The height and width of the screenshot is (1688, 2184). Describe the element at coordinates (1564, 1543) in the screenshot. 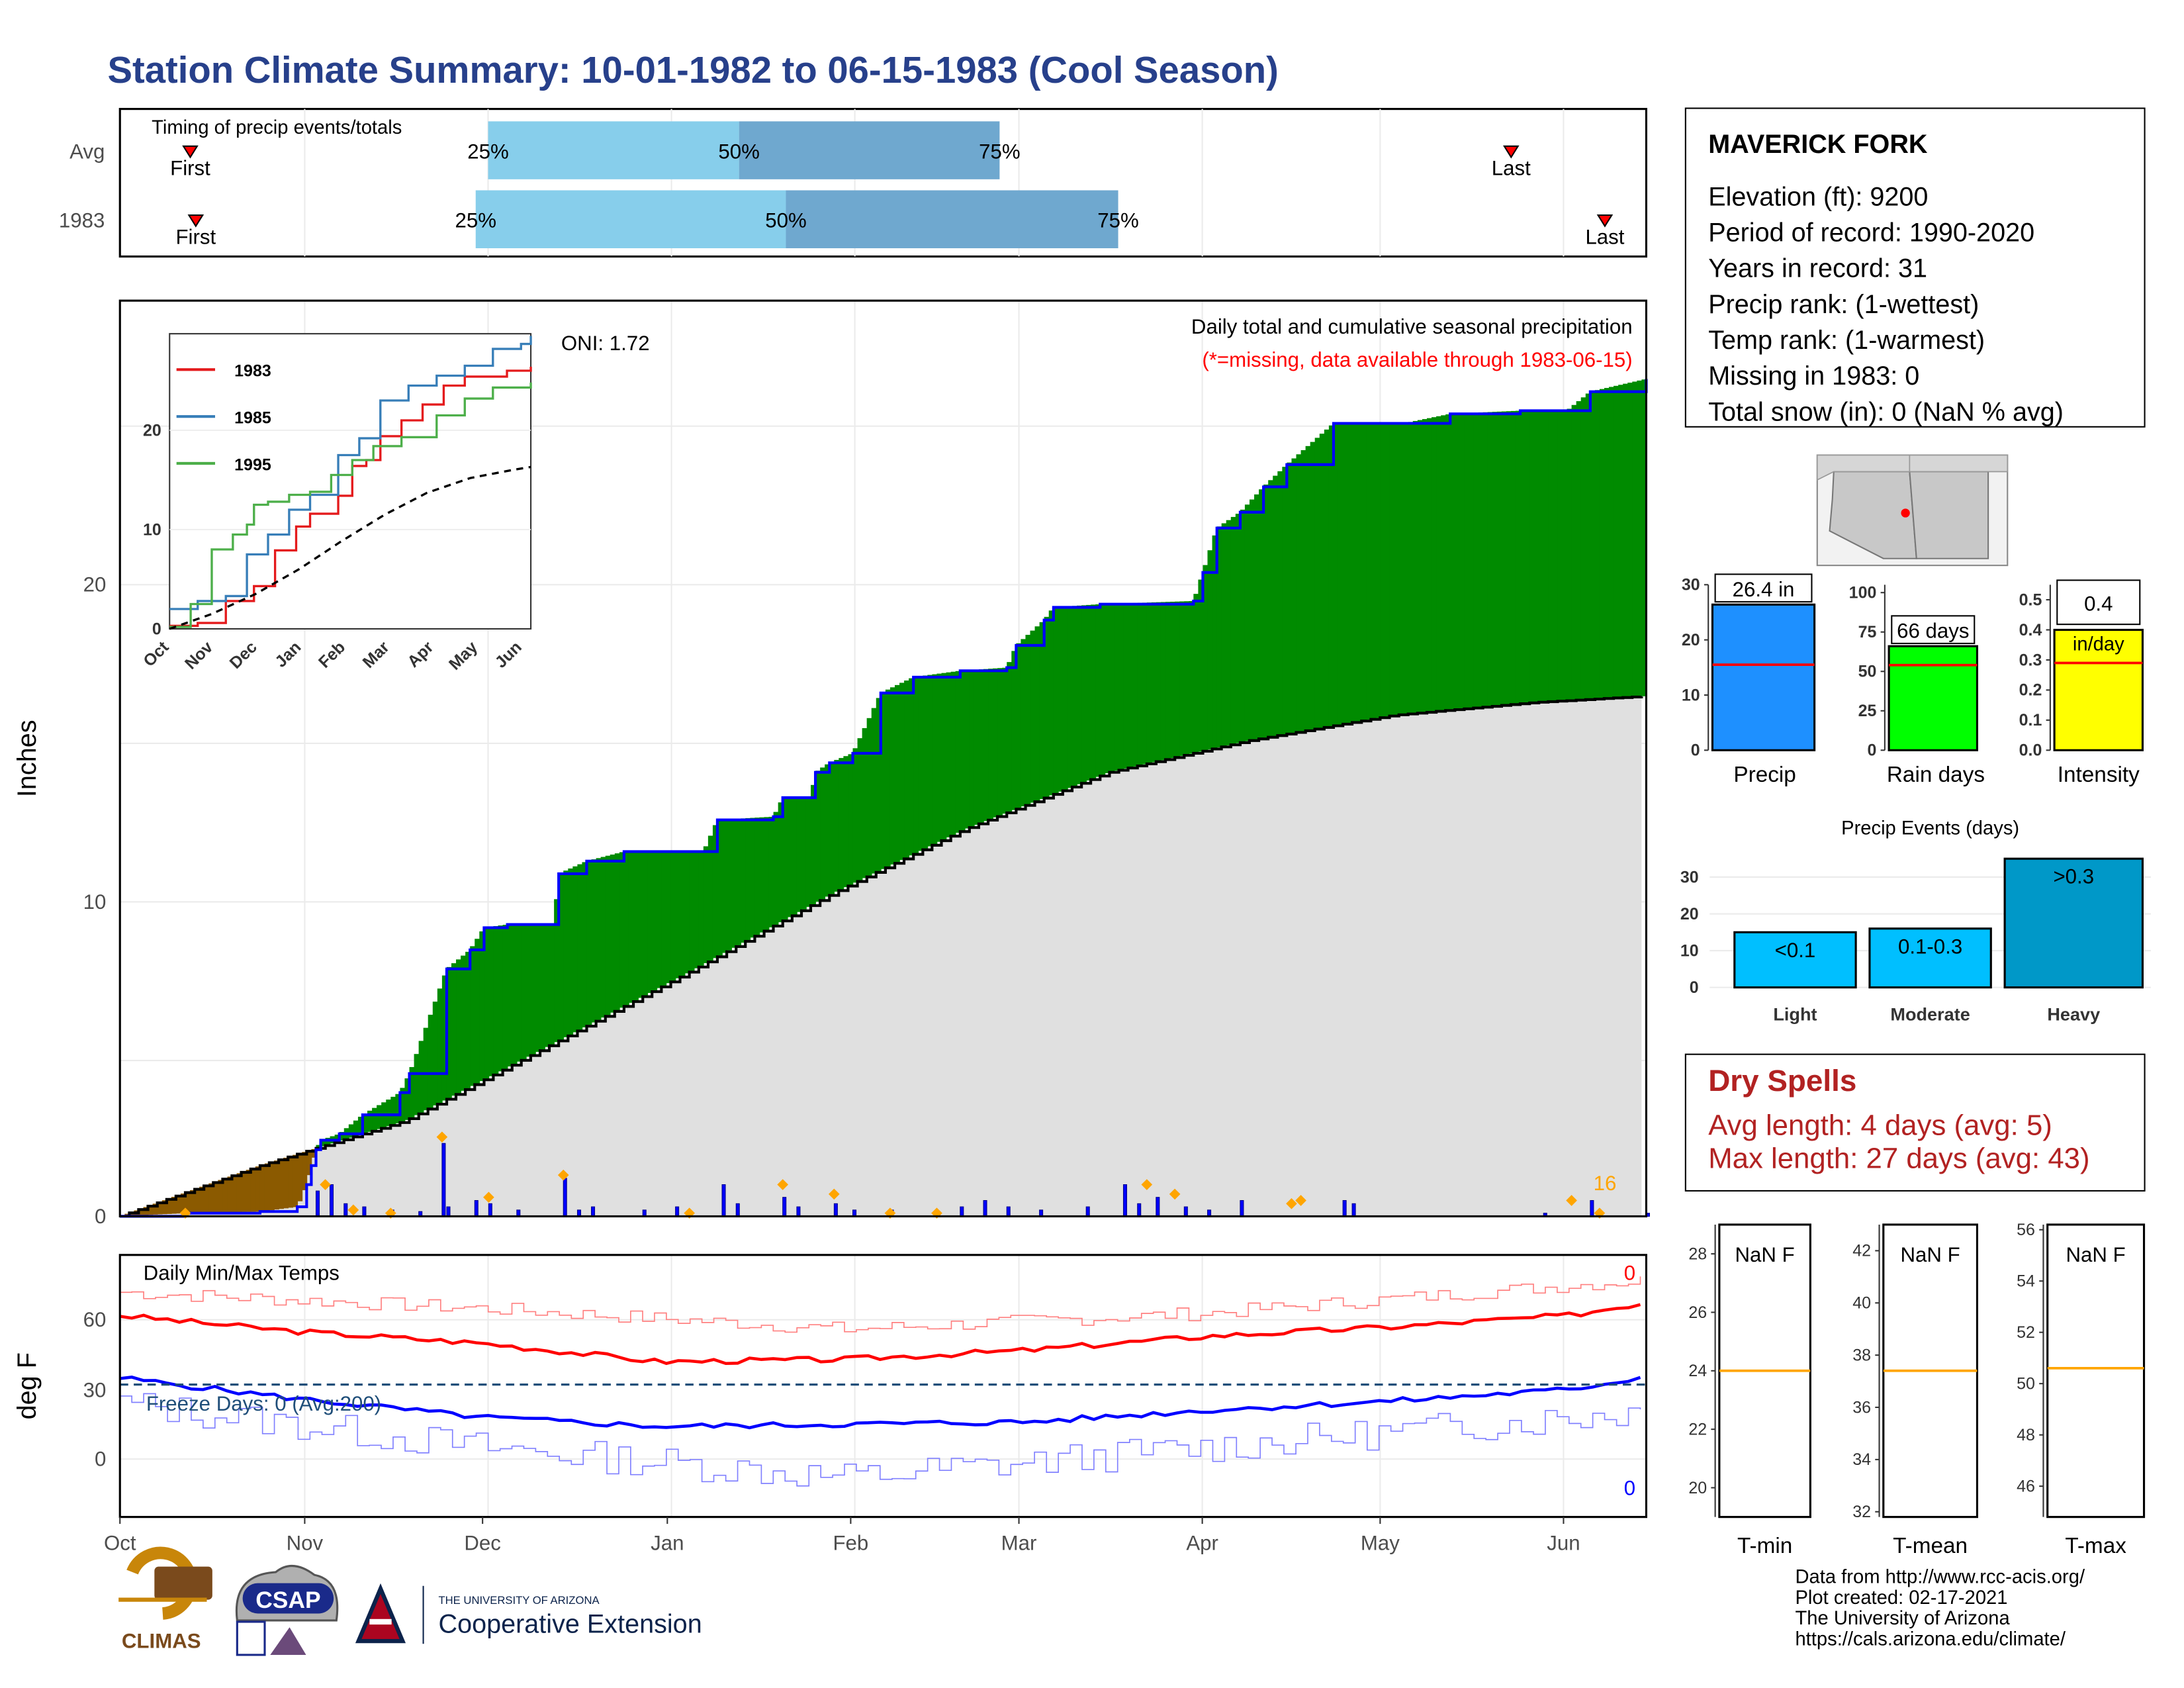

I see `month-tick-label: Jun` at that location.